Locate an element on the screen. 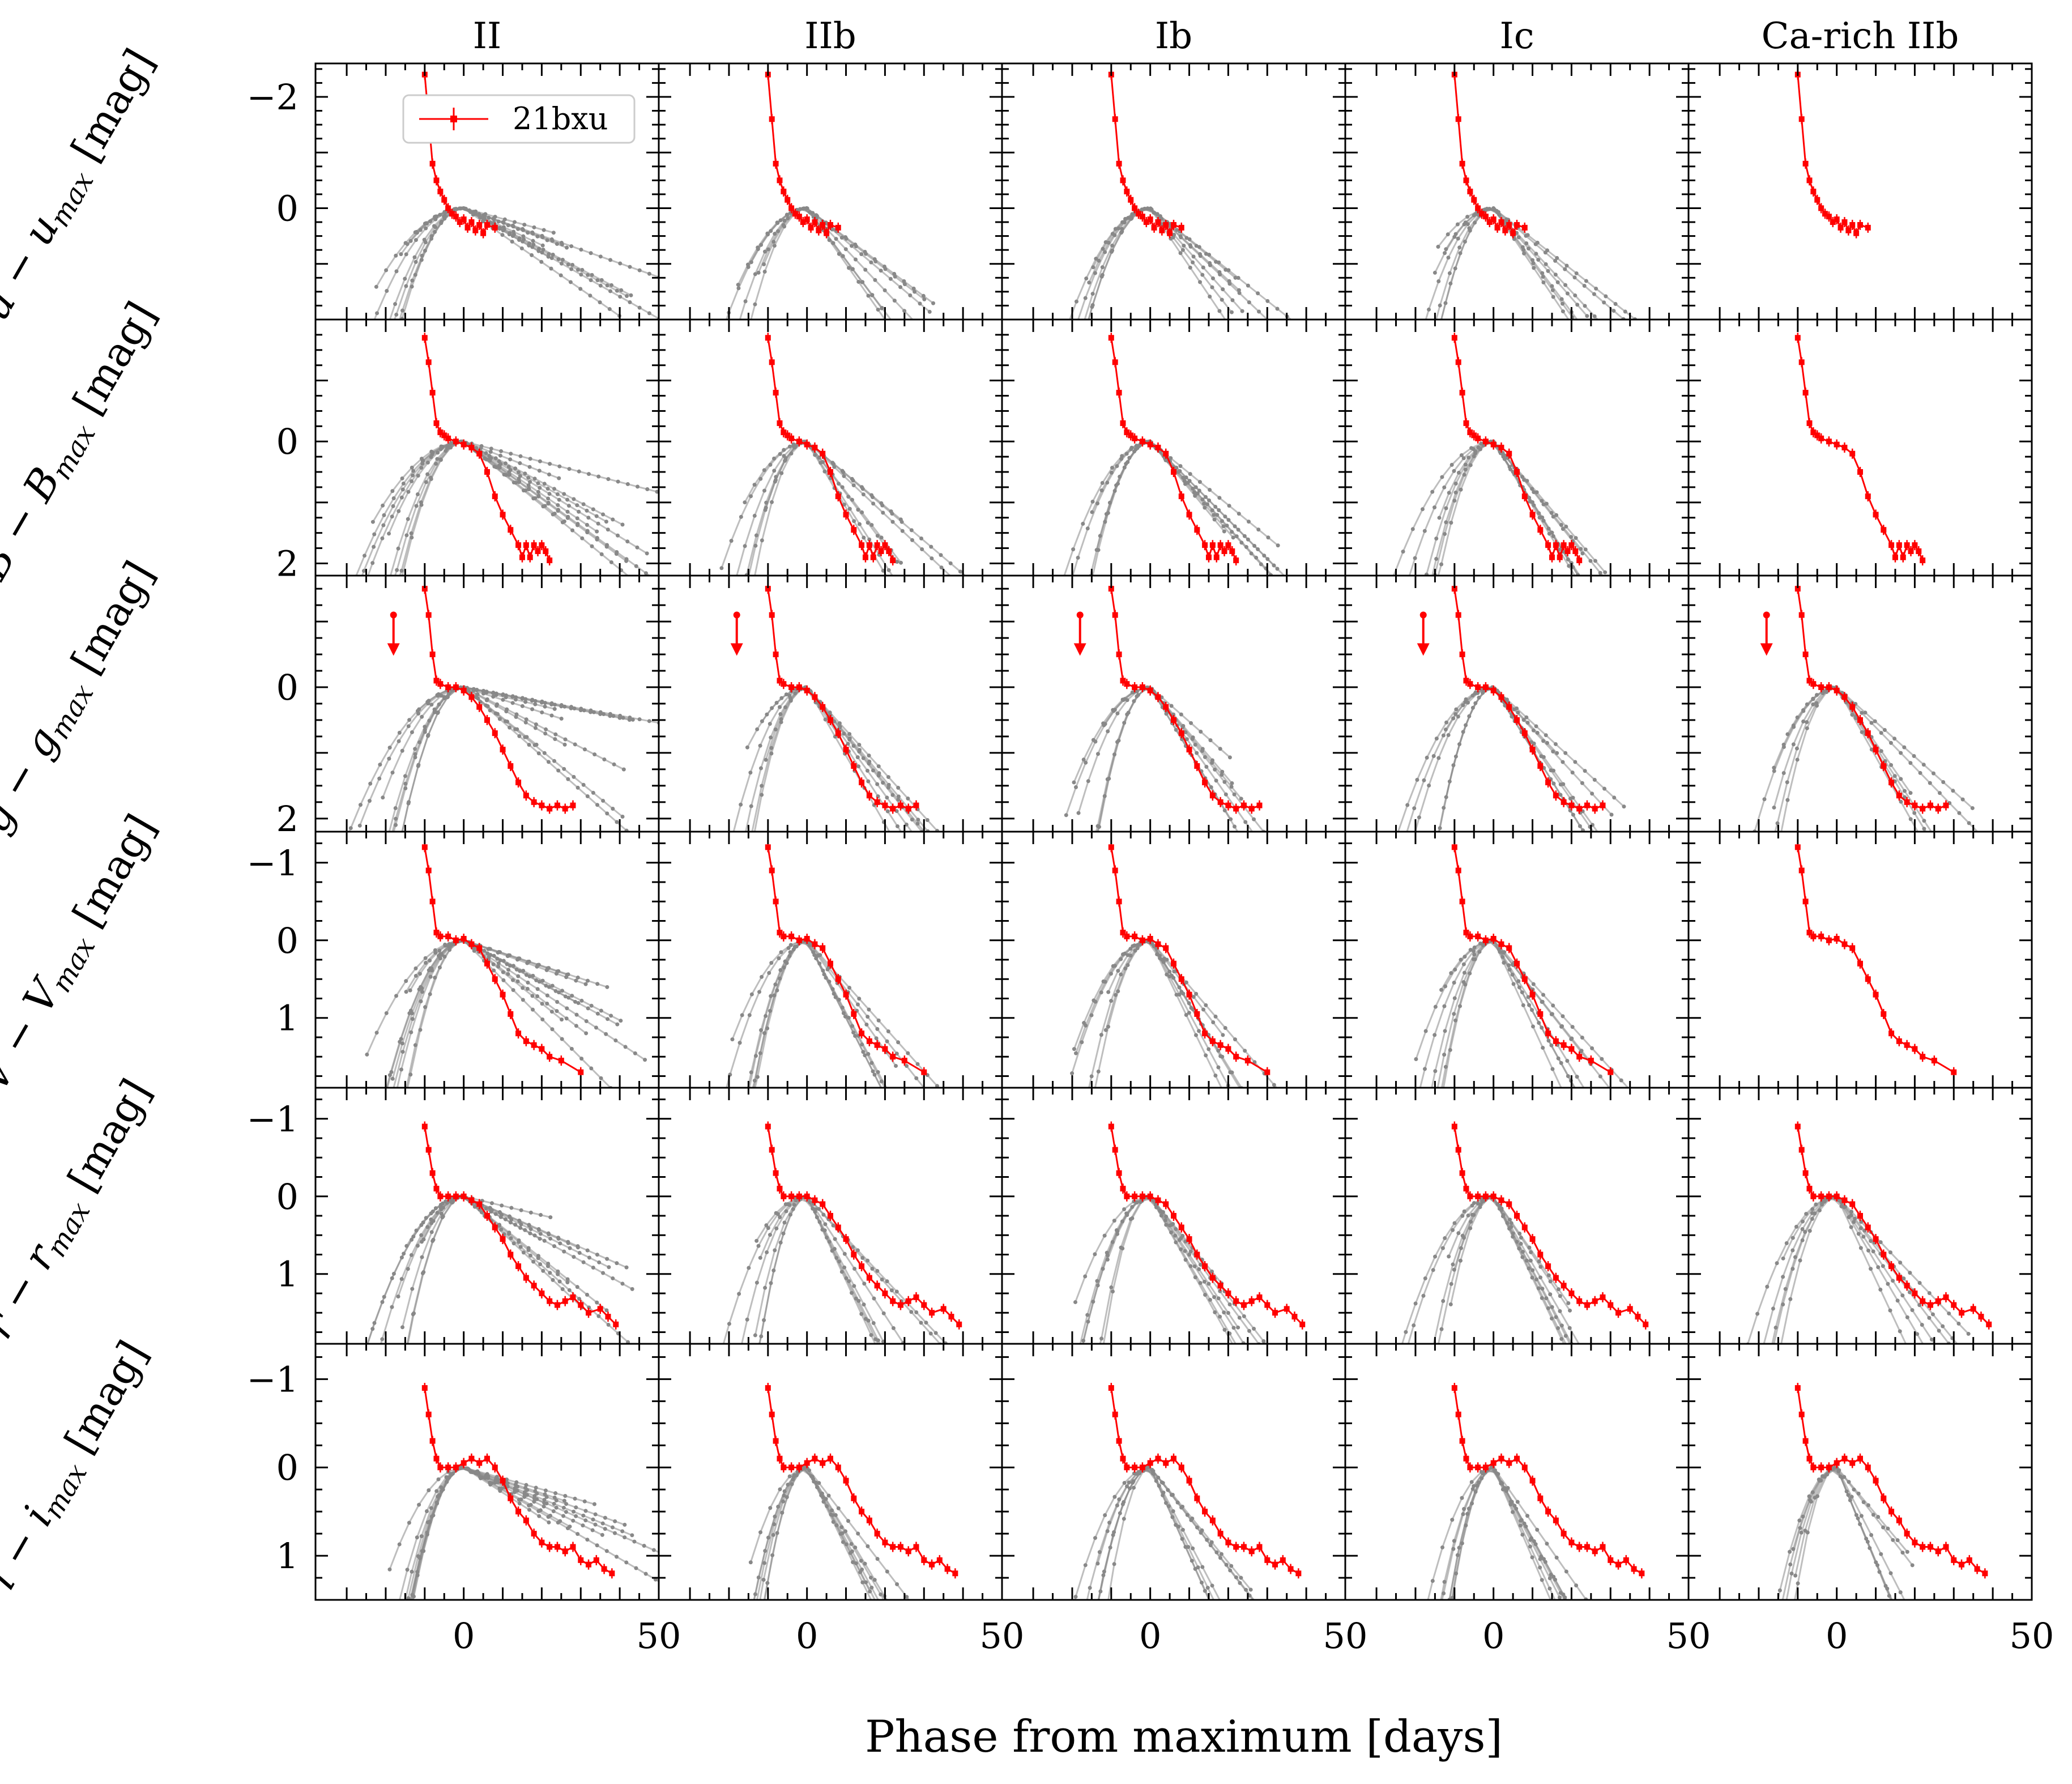 This screenshot has width=2072, height=1784. y-tick-label: 0 is located at coordinates (287, 208).